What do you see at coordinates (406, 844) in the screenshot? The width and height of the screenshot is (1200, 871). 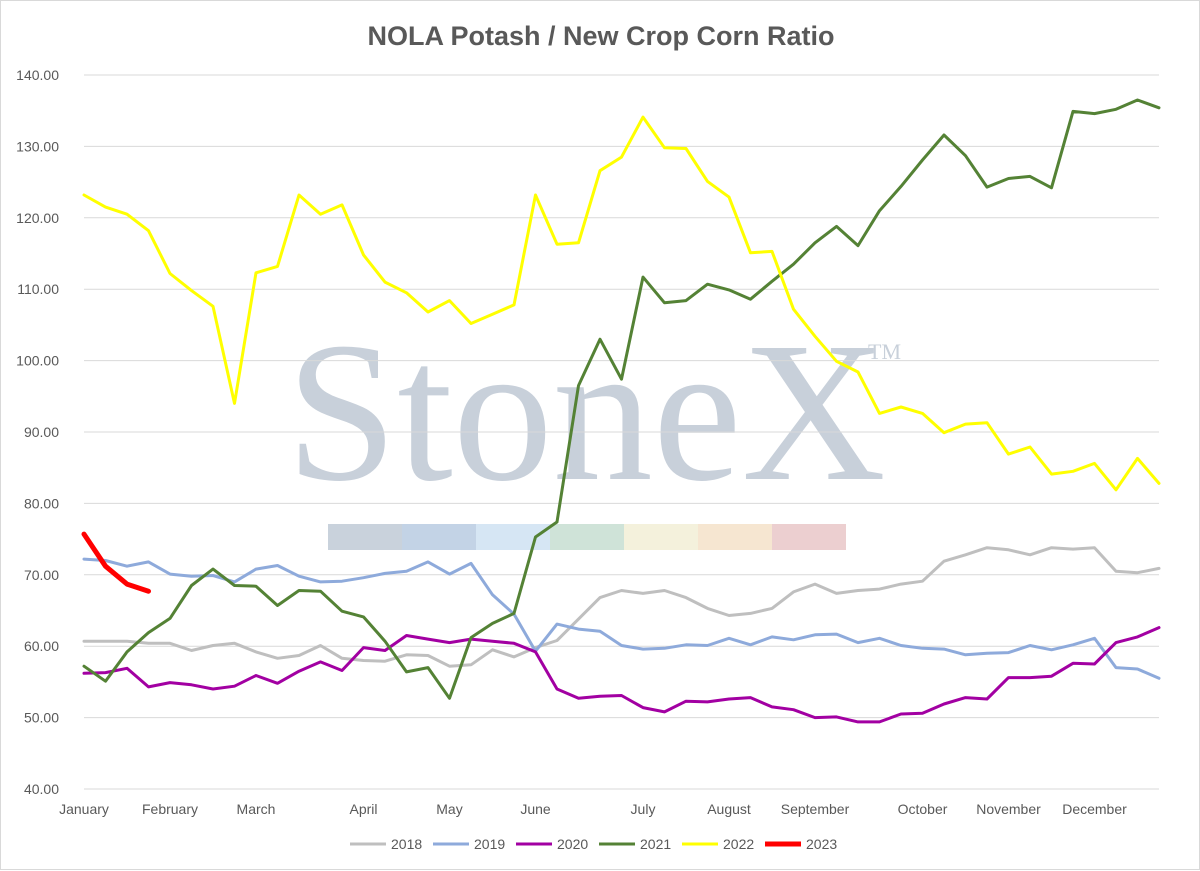 I see `legend-label-2018: 2018` at bounding box center [406, 844].